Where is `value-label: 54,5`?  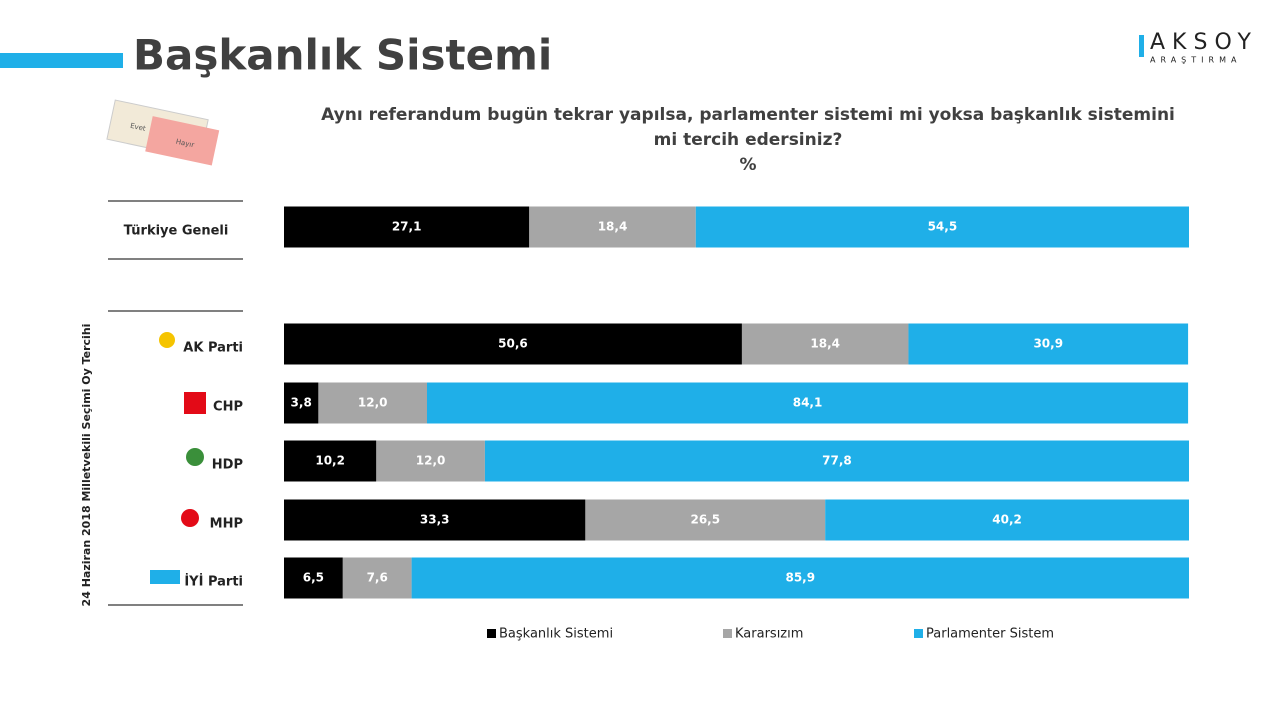
value-label: 54,5 is located at coordinates (943, 227).